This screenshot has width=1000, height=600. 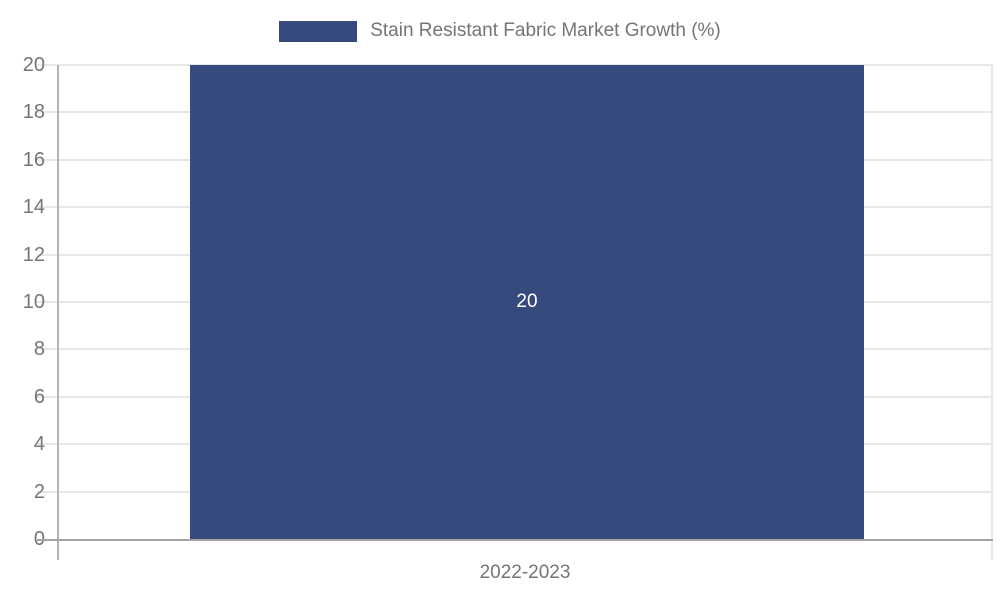 I want to click on chart-legend: Stain Resistant Fabric Market Growth (%), so click(x=500, y=31).